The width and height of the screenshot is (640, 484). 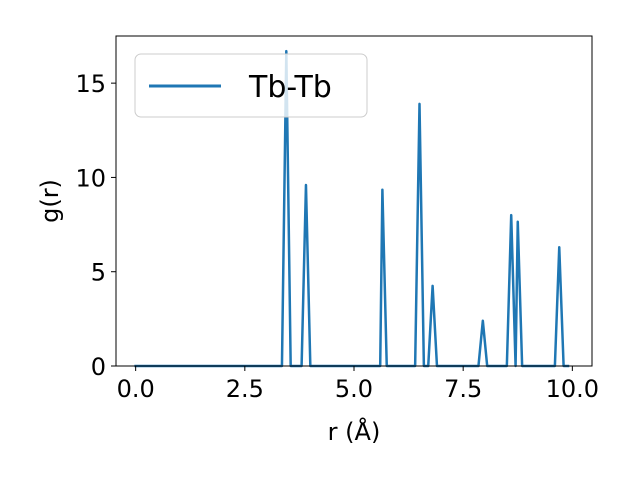 I want to click on x-tick-label: 0.0, so click(x=136, y=389).